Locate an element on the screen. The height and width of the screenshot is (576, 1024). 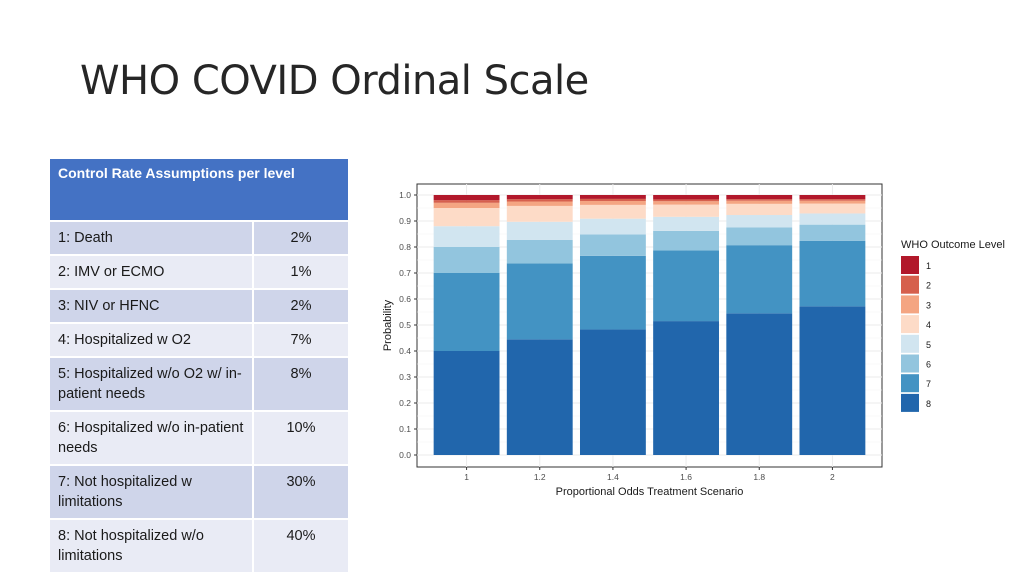
row-label: 2: IMV or ECMO is located at coordinates (152, 272).